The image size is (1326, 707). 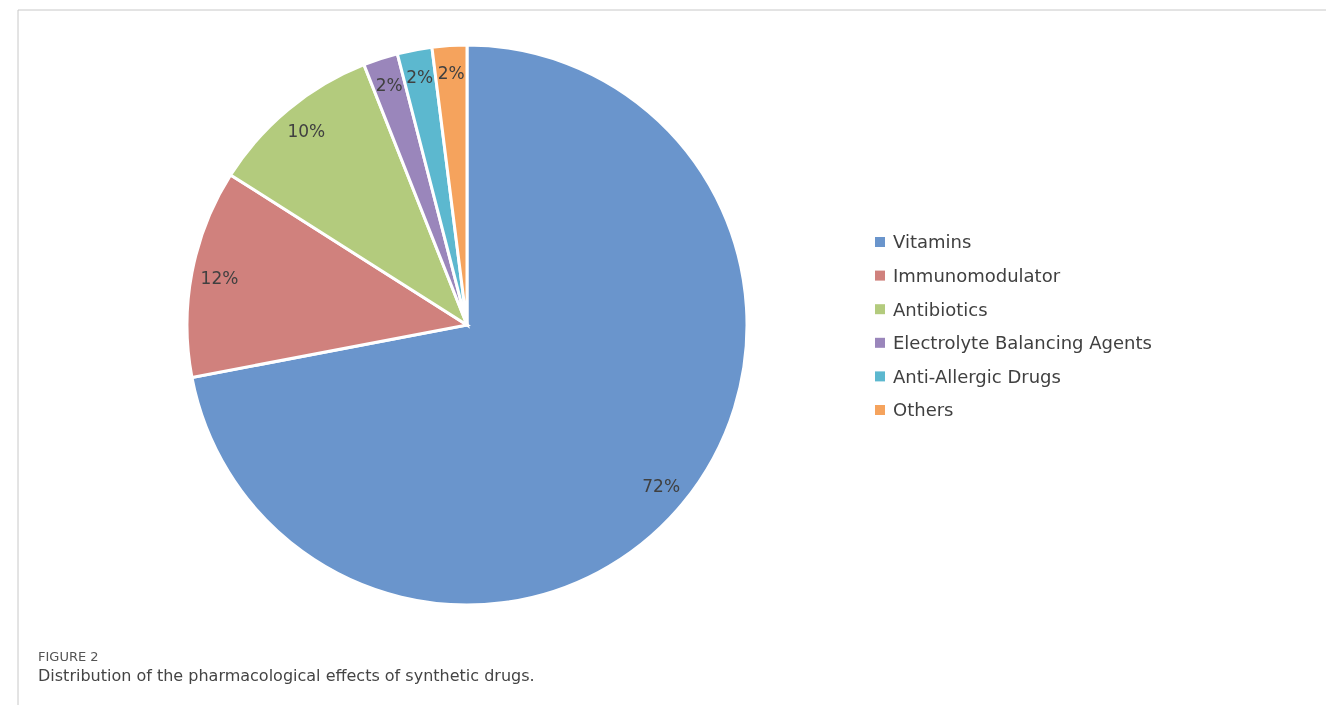 I want to click on data-label: 10%, so click(x=306, y=130).